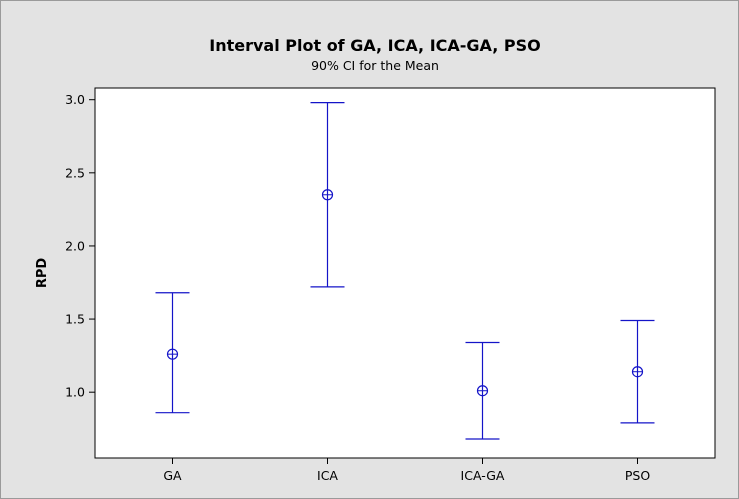 The image size is (739, 499). I want to click on y-tick-label: 1.5, so click(75, 319).